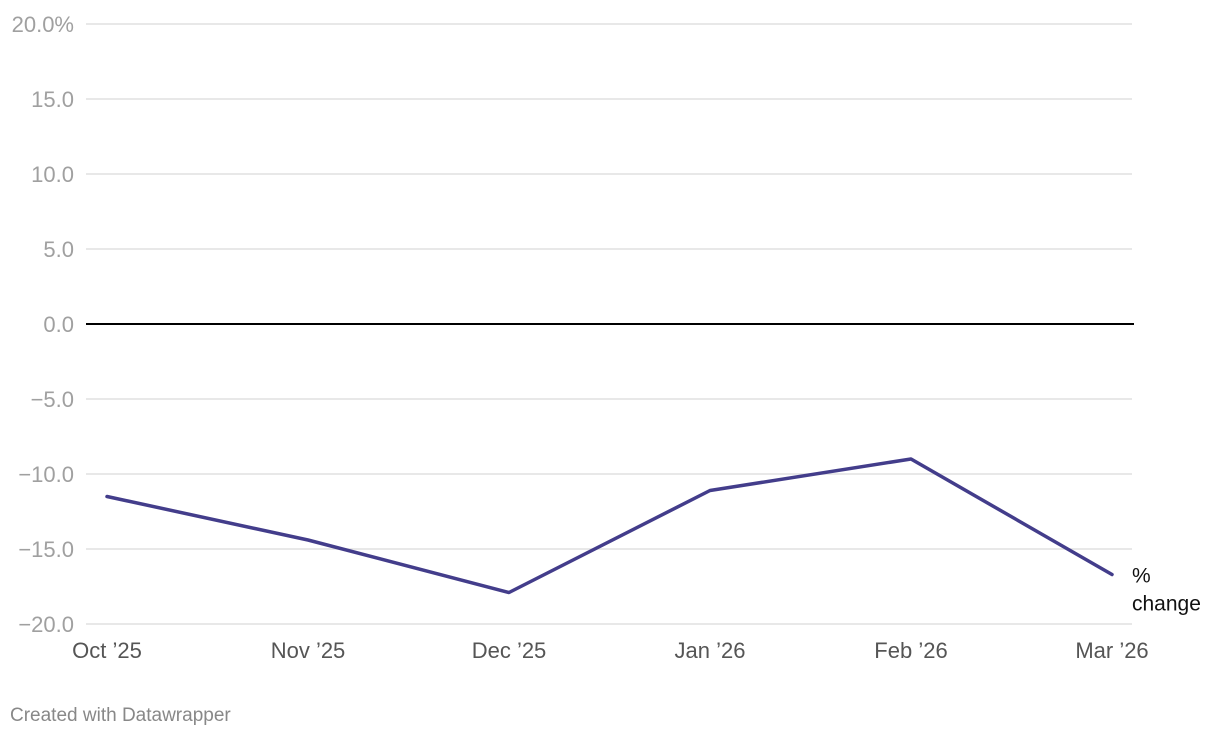 Image resolution: width=1220 pixels, height=740 pixels. Describe the element at coordinates (308, 650) in the screenshot. I see `x-tick-label: Nov ’25` at that location.